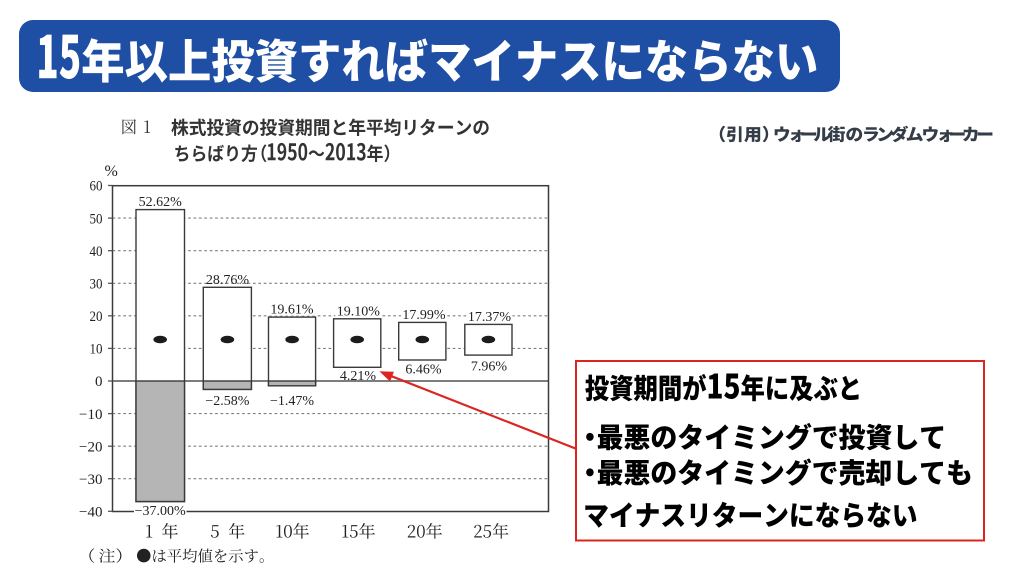 The height and width of the screenshot is (576, 1024). What do you see at coordinates (96, 317) in the screenshot?
I see `svg-text: 20` at bounding box center [96, 317].